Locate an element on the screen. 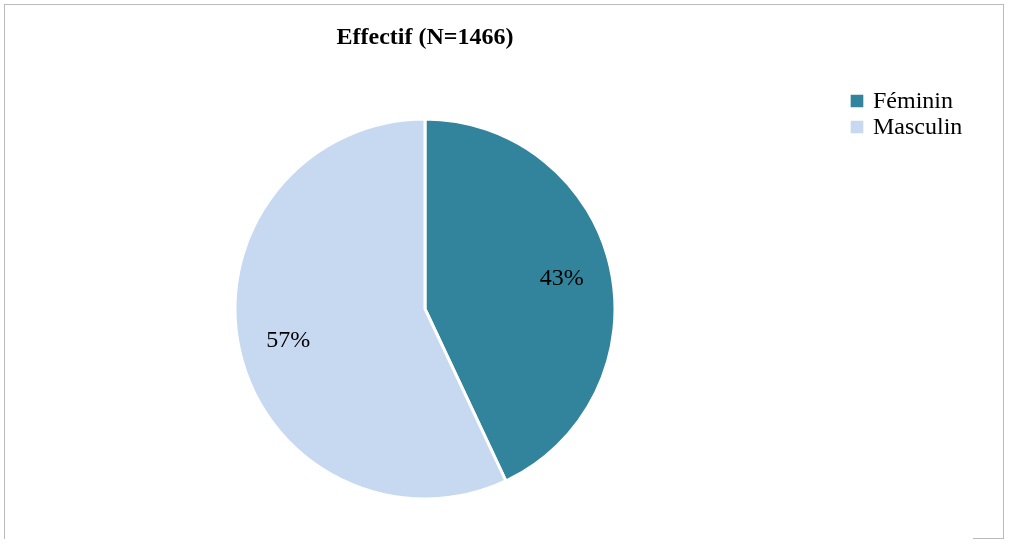  legend-label: Féminin is located at coordinates (913, 100).